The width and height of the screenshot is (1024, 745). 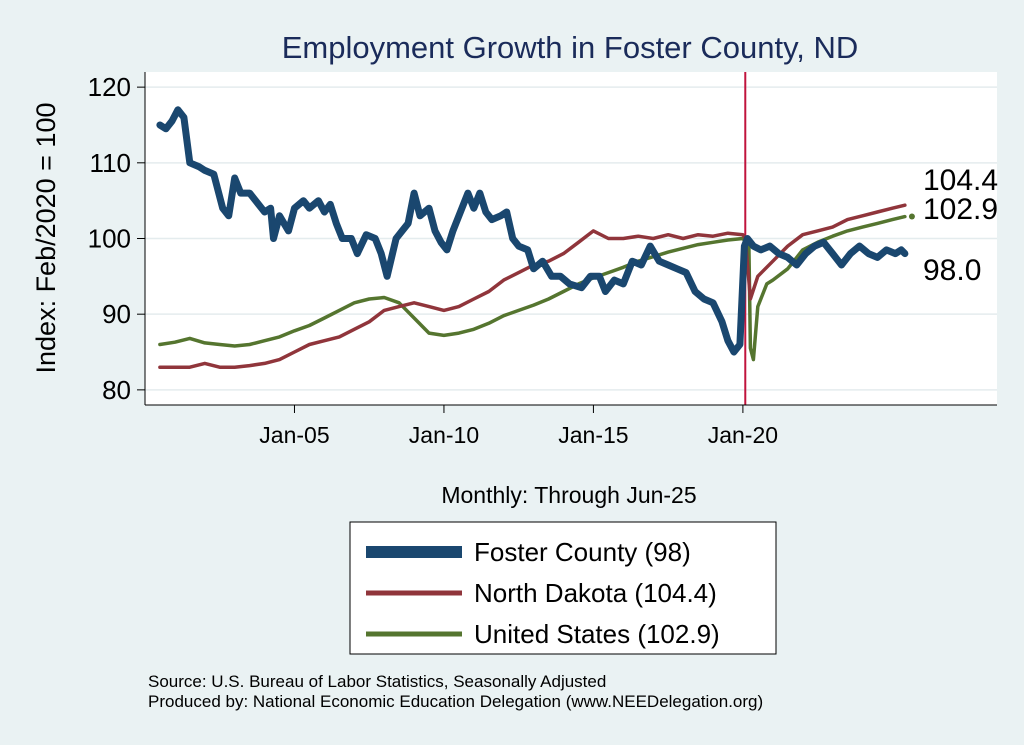 What do you see at coordinates (911, 216) in the screenshot?
I see `us-end-marker` at bounding box center [911, 216].